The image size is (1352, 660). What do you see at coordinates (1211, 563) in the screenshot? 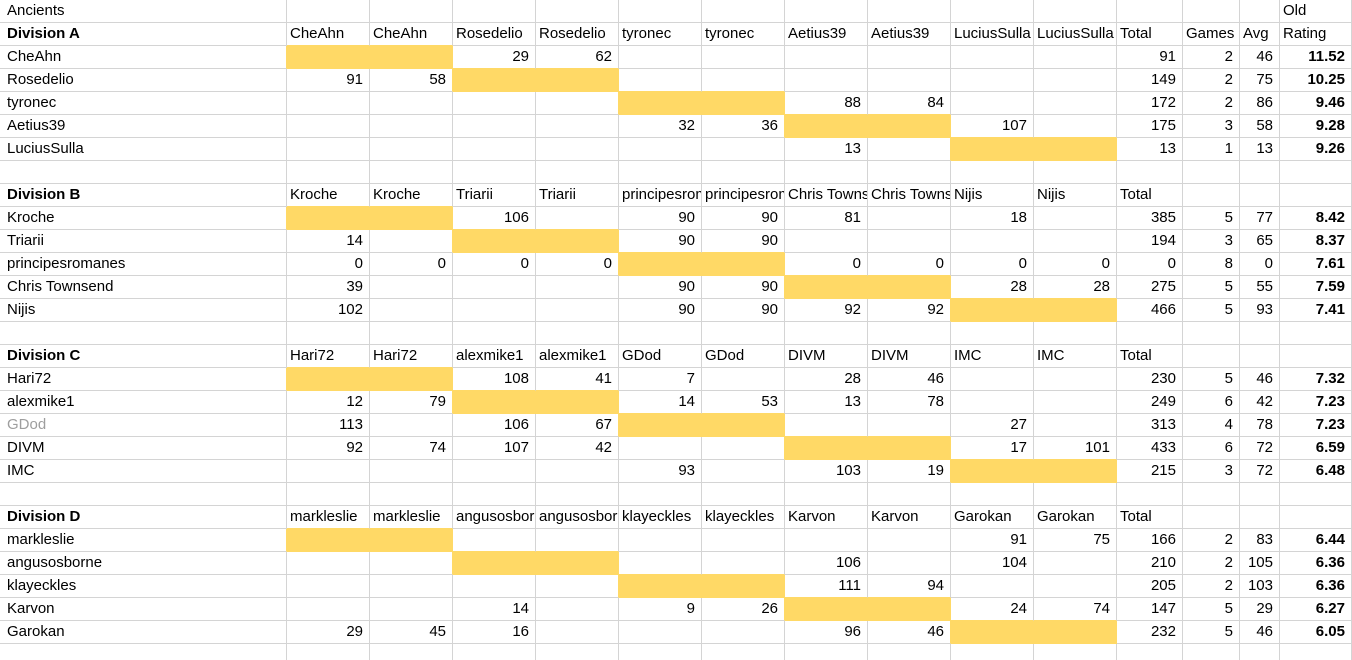
I see `games-cell: 2` at bounding box center [1211, 563].